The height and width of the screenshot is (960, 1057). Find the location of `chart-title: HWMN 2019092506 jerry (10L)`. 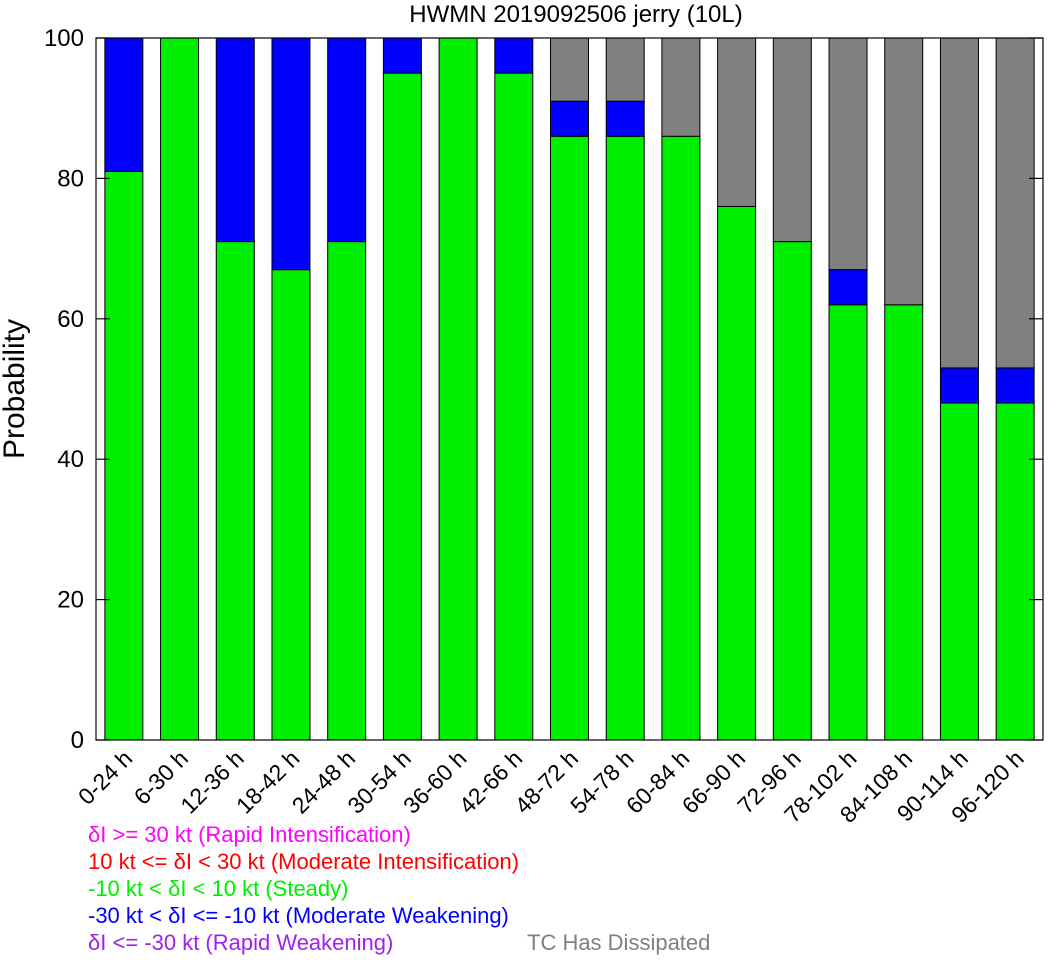

chart-title: HWMN 2019092506 jerry (10L) is located at coordinates (575, 14).